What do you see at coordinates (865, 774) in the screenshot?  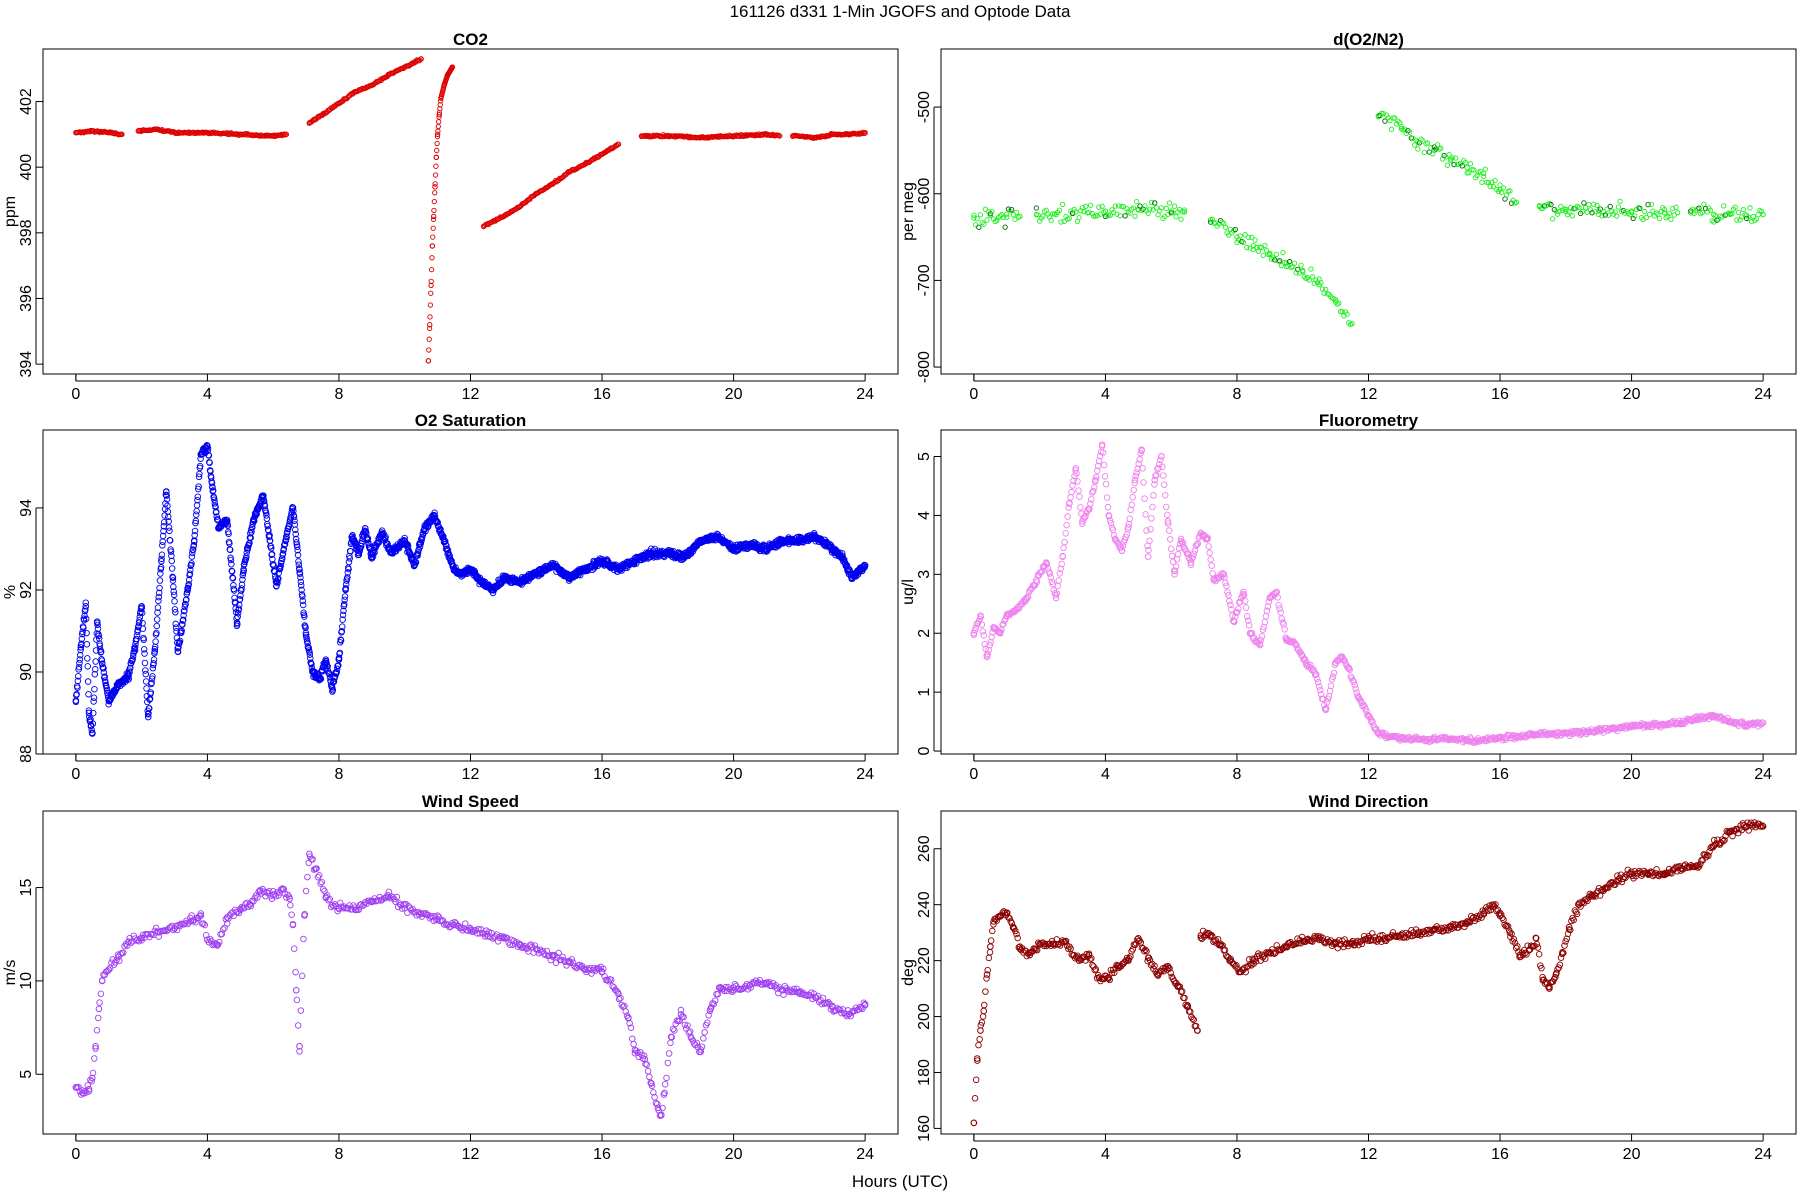 I see `x-tick-label: 24` at bounding box center [865, 774].